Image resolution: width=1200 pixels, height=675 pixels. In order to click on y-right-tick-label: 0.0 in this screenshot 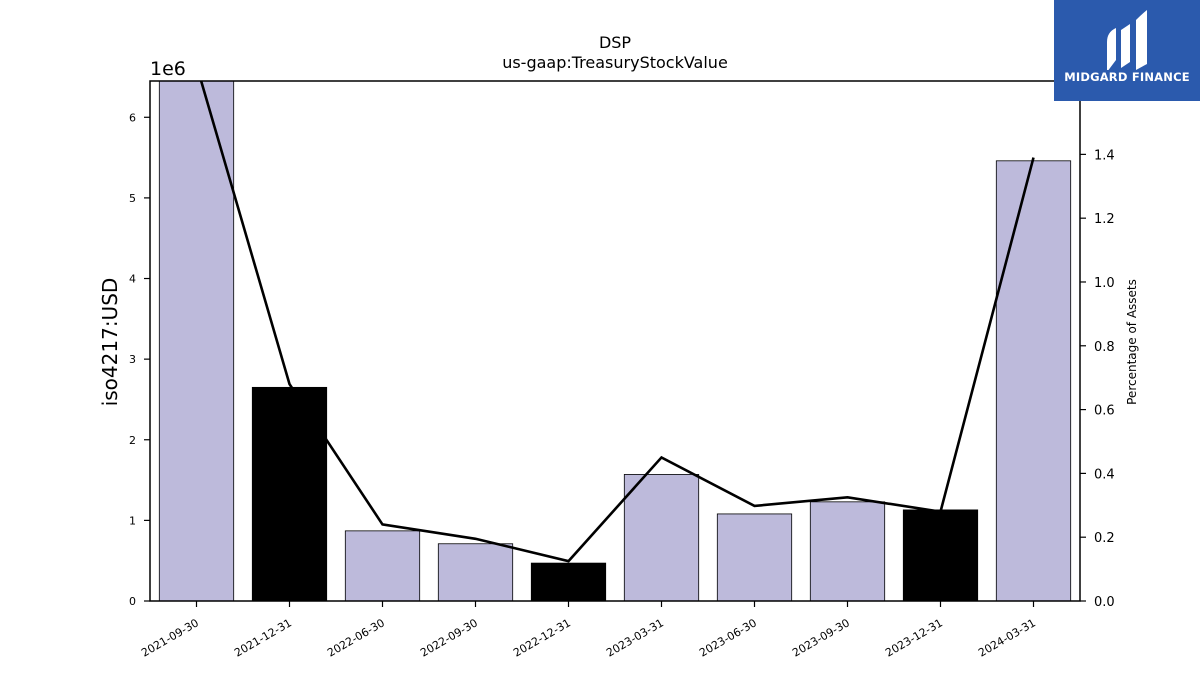, I will do `click(1104, 602)`.